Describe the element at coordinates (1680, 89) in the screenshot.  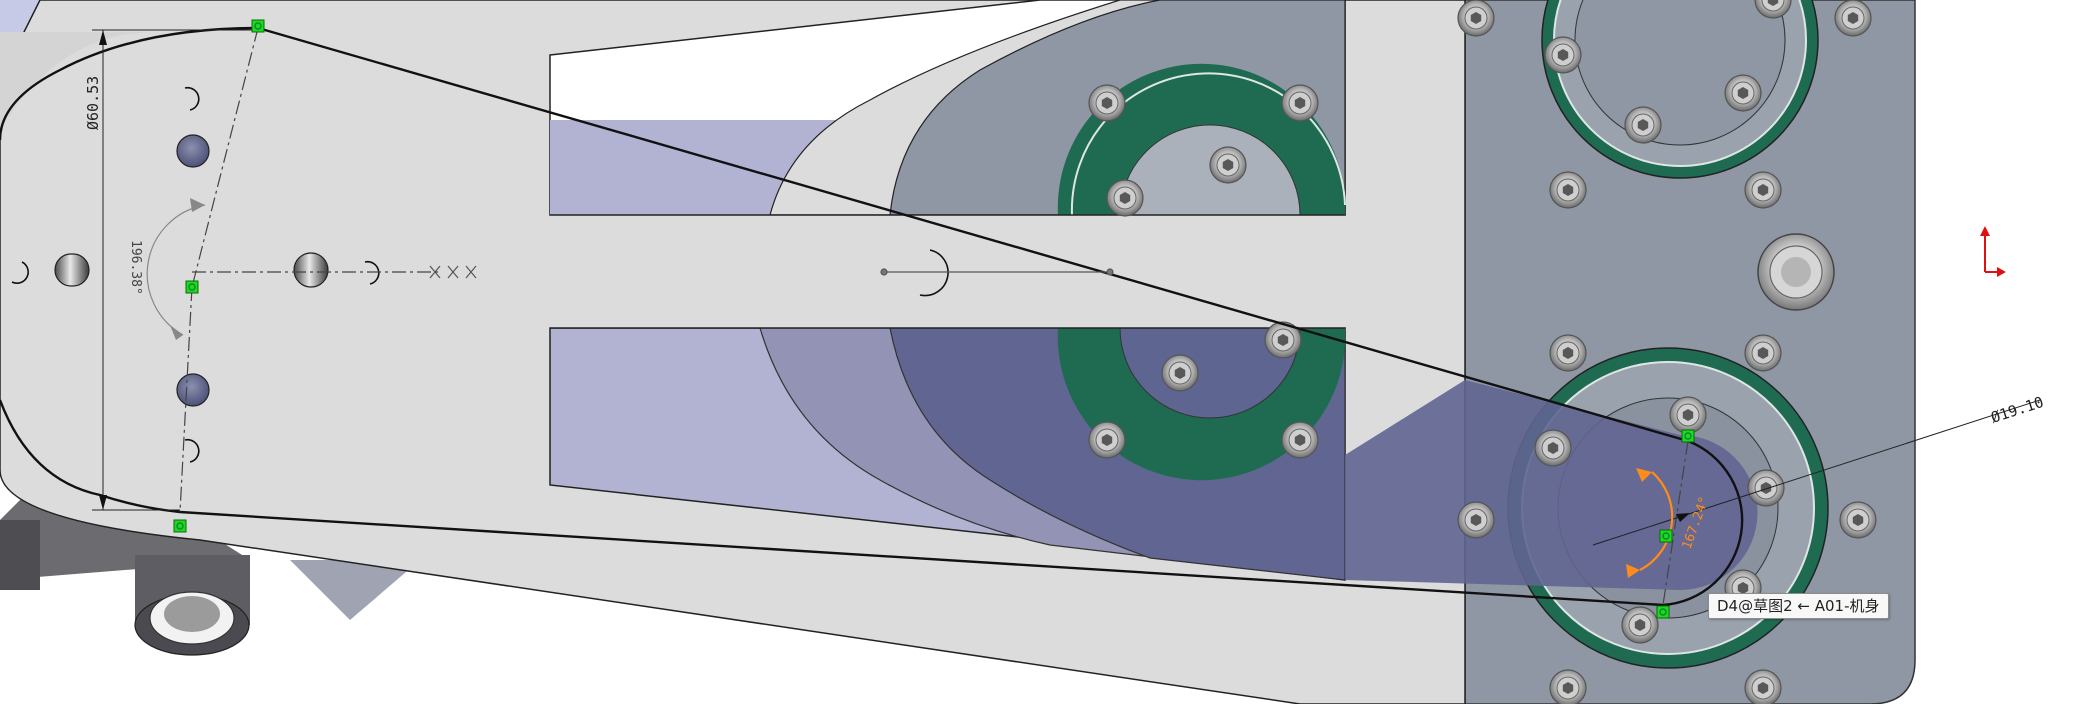
I see `upper-right-bearing` at that location.